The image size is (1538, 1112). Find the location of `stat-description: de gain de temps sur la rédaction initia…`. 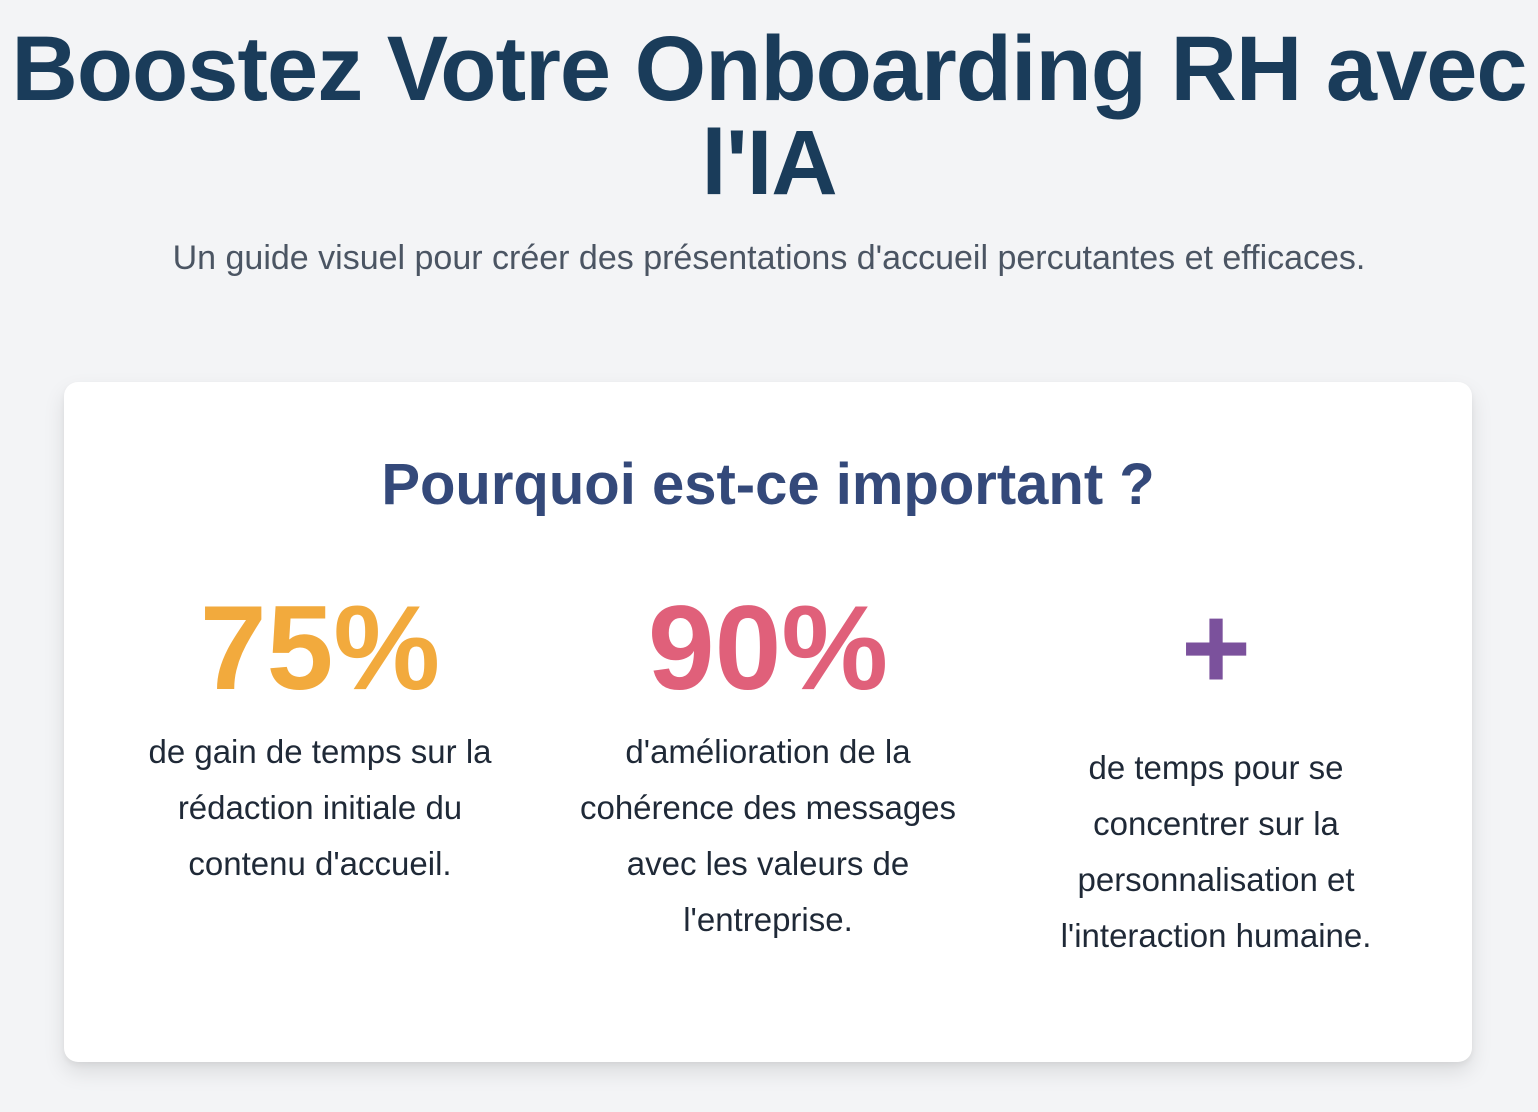

stat-description: de gain de temps sur la rédaction initia… is located at coordinates (320, 807).